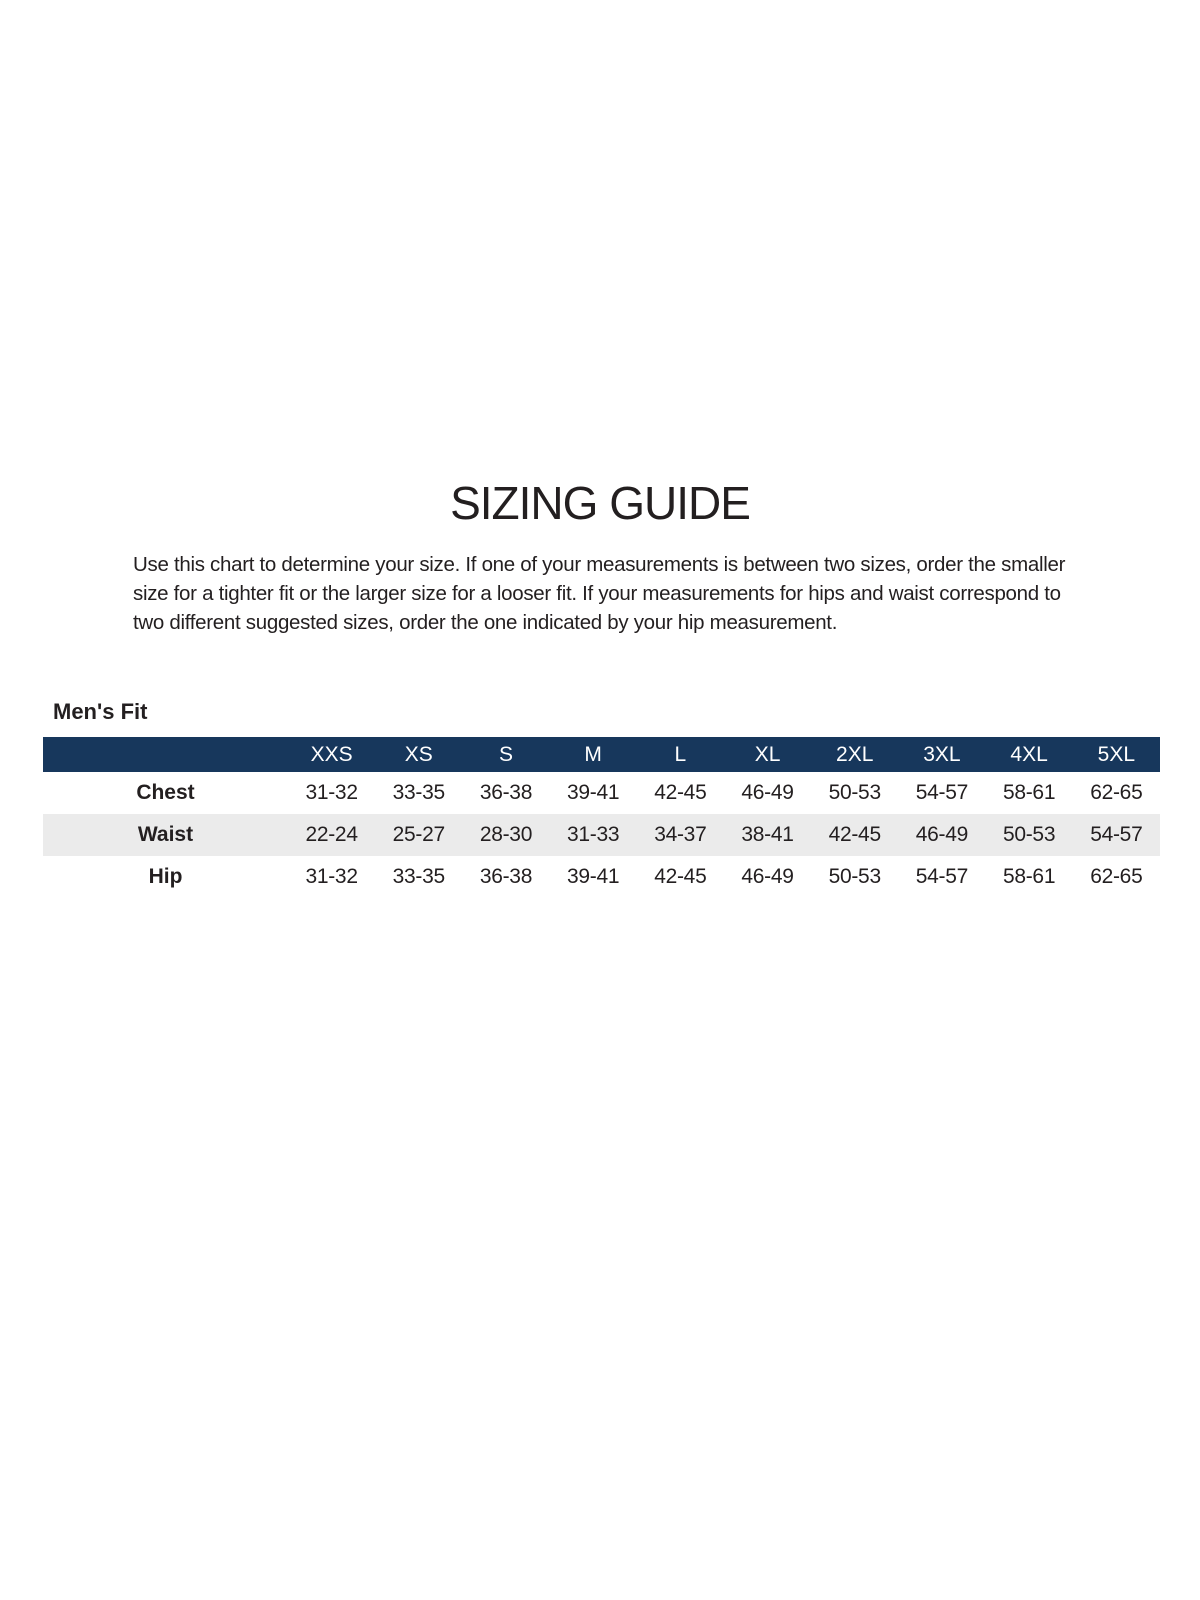 Image resolution: width=1200 pixels, height=1600 pixels. What do you see at coordinates (331, 834) in the screenshot?
I see `table-cell: 22-24` at bounding box center [331, 834].